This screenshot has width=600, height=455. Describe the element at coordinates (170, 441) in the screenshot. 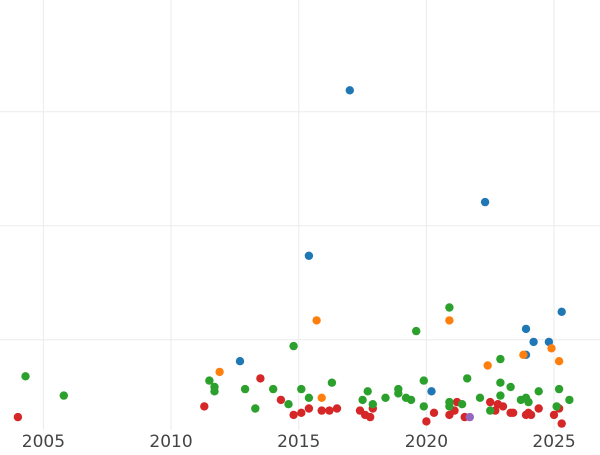

I see `x-tick-label: 2010` at that location.